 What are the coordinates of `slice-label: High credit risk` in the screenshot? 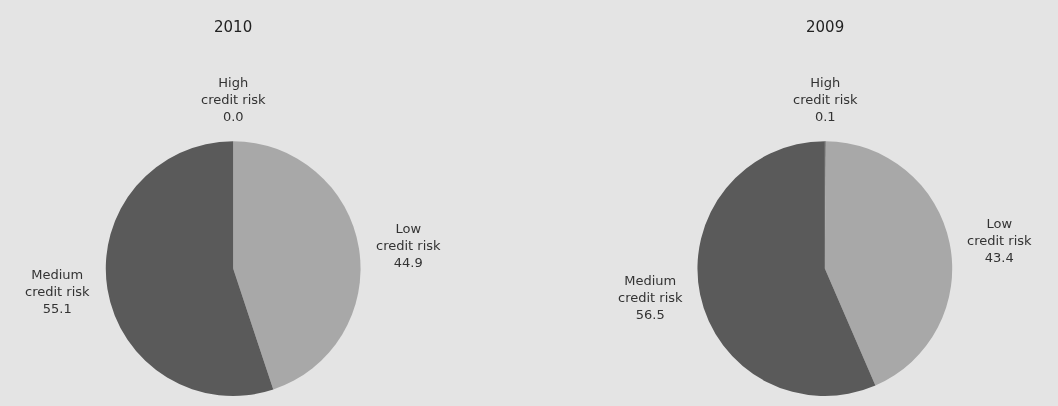 It's located at (826, 91).